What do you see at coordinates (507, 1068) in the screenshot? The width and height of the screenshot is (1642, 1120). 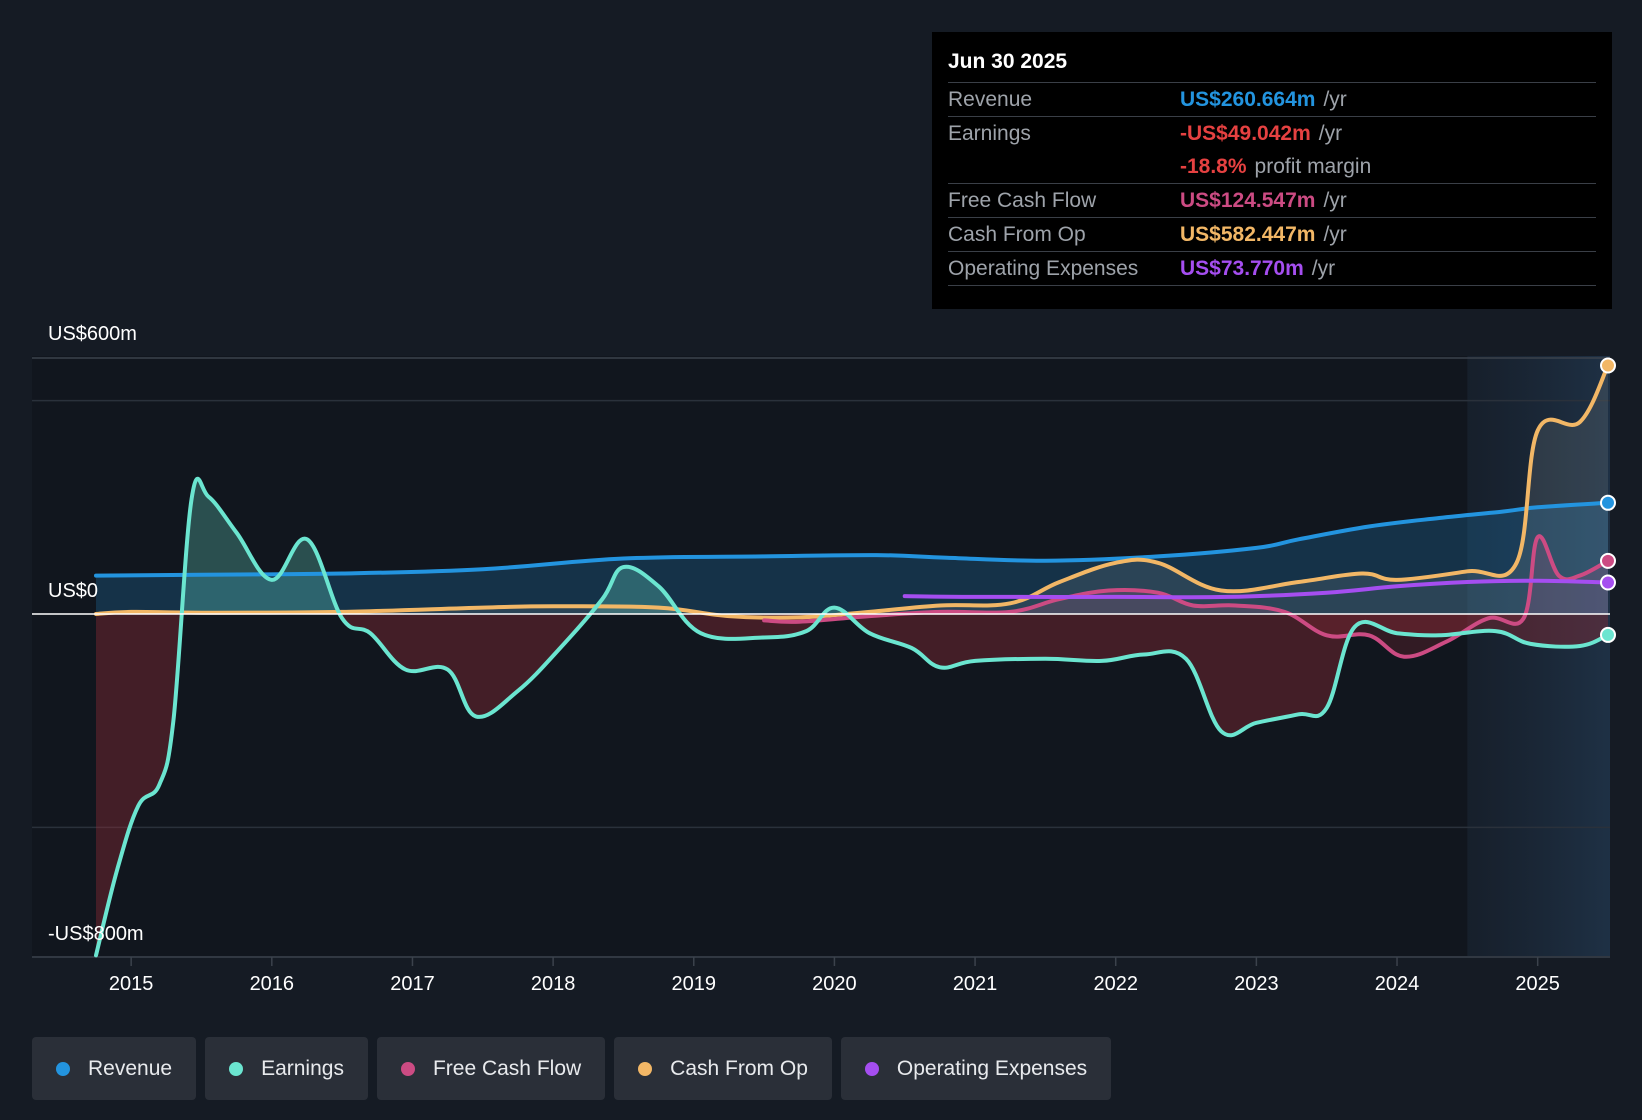 I see `legend-label: Free Cash Flow` at bounding box center [507, 1068].